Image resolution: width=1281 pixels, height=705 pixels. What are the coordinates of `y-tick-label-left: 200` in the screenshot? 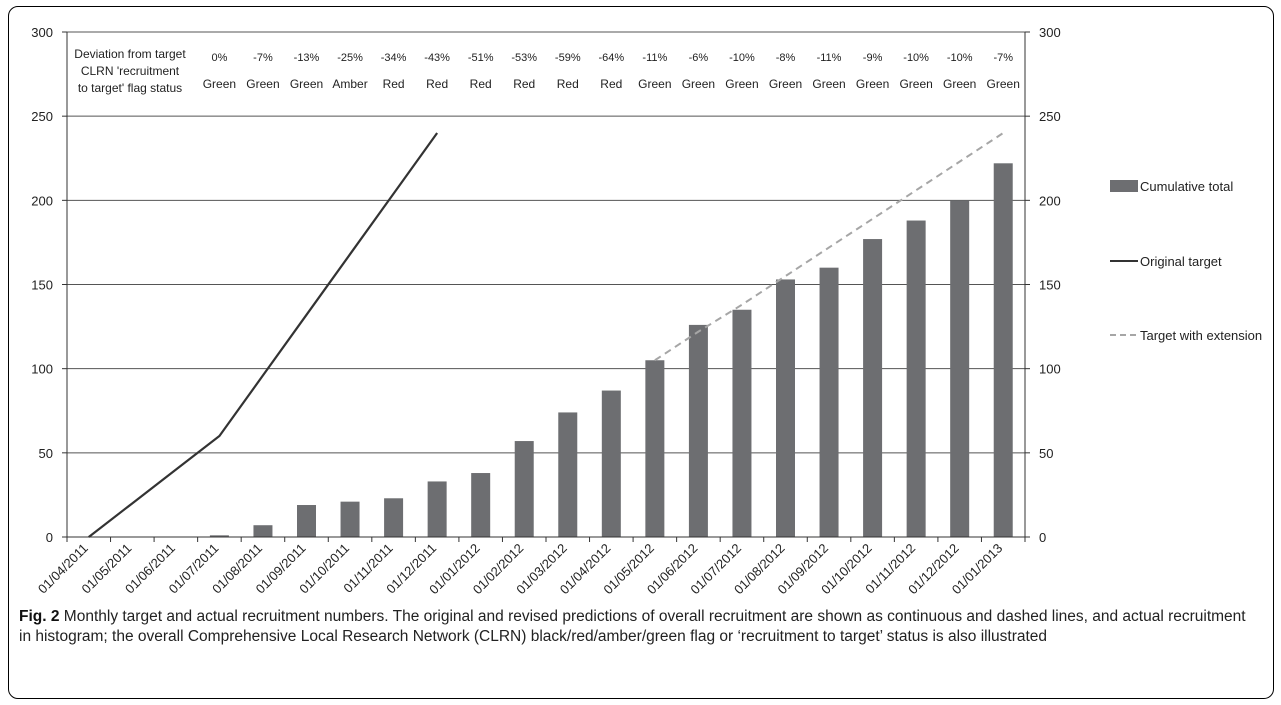 It's located at (42, 200).